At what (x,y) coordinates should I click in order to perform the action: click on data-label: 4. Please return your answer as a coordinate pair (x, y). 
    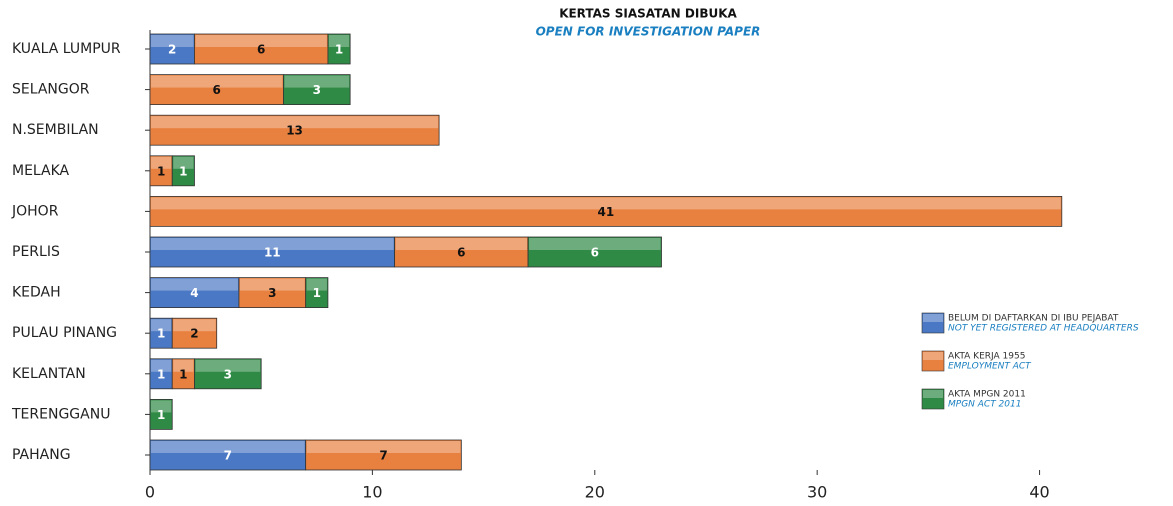
    Looking at the image, I should click on (194, 293).